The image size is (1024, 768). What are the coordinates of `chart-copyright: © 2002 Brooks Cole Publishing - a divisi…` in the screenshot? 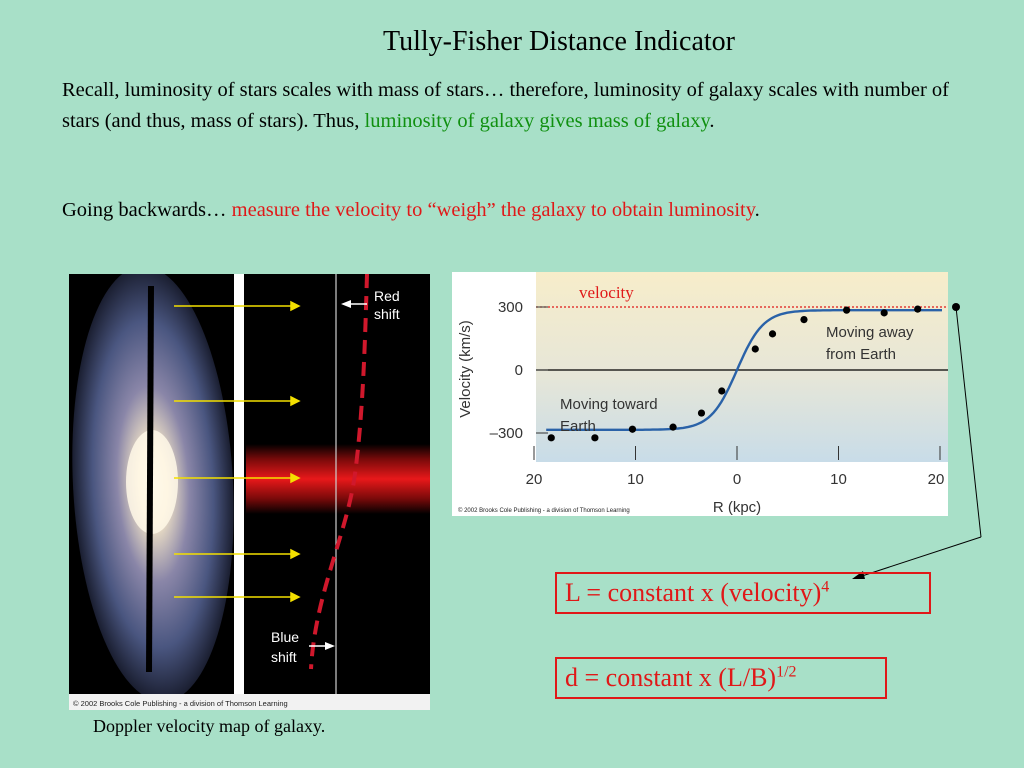 It's located at (544, 510).